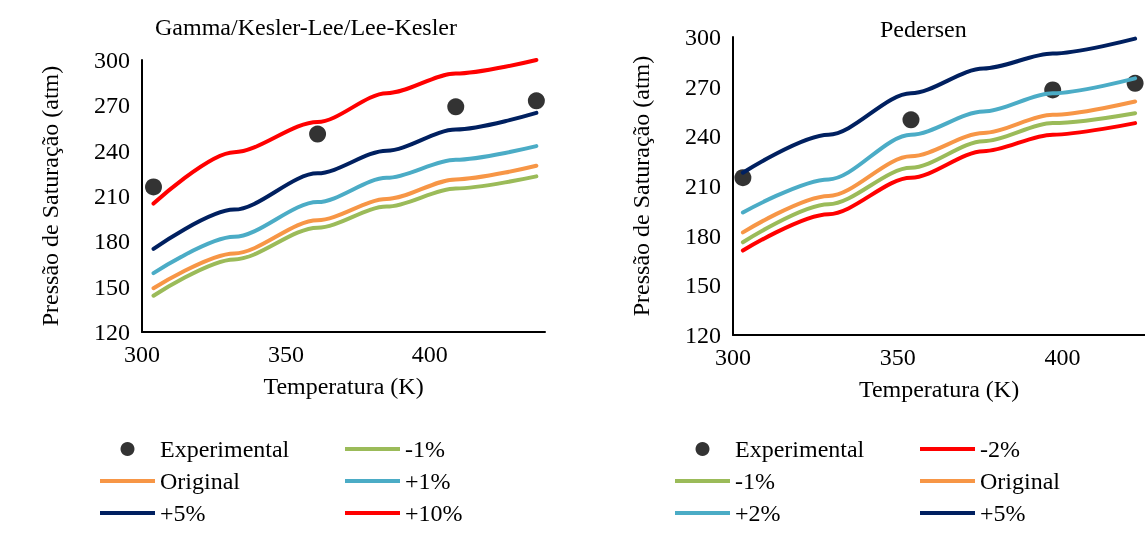 The width and height of the screenshot is (1145, 534). What do you see at coordinates (1000, 449) in the screenshot?
I see `legend-label: -2%` at bounding box center [1000, 449].